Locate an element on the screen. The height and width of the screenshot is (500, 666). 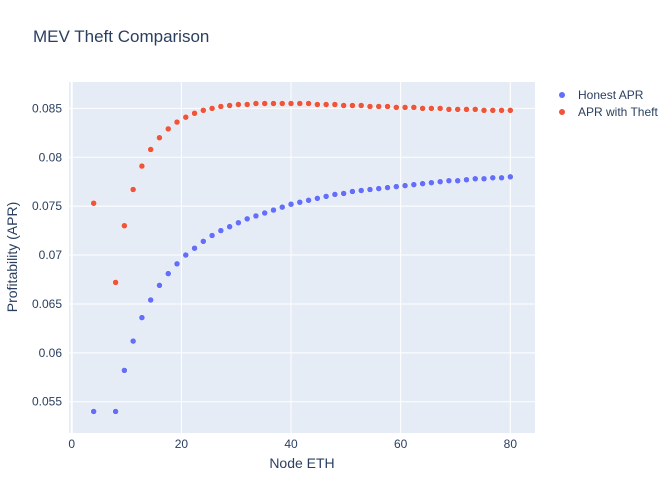
y-tick-label: 0.07 is located at coordinates (51, 255).